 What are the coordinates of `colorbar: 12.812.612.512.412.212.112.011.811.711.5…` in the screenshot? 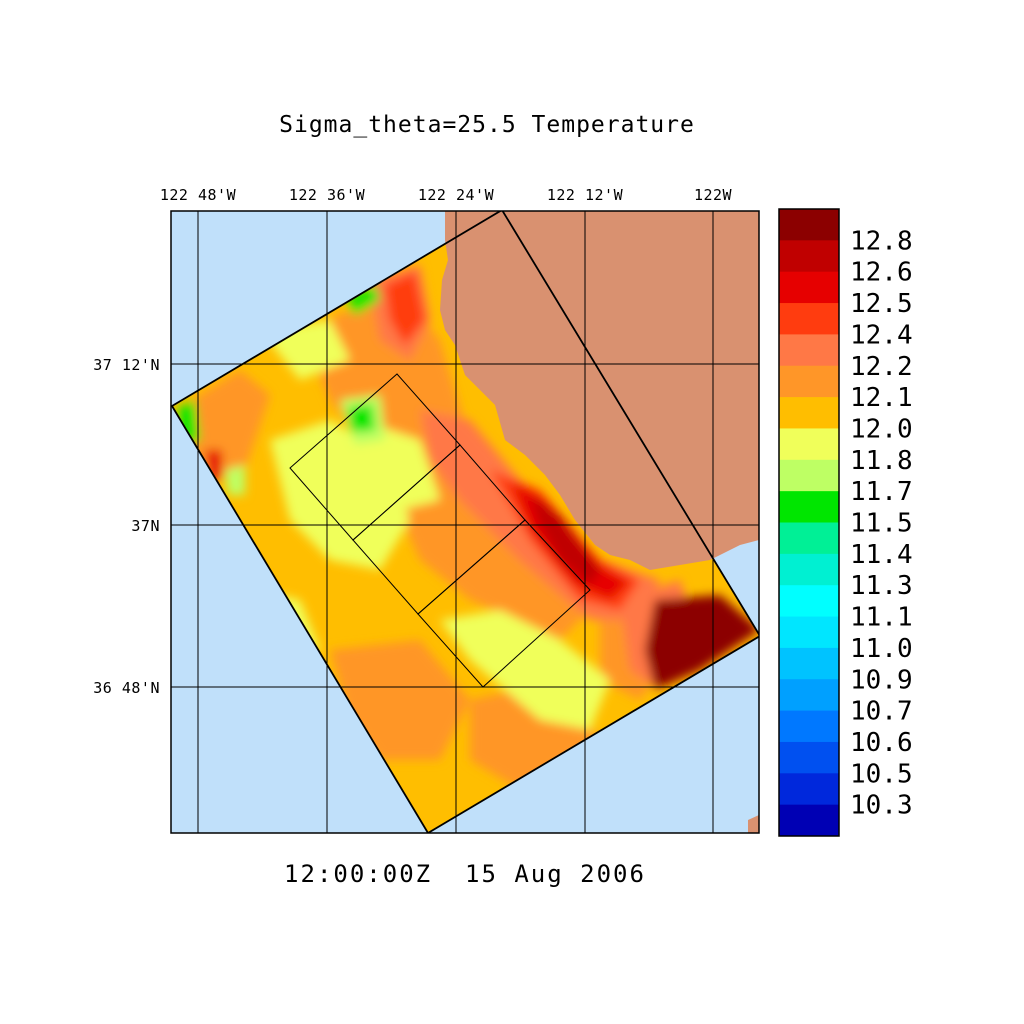 It's located at (845, 522).